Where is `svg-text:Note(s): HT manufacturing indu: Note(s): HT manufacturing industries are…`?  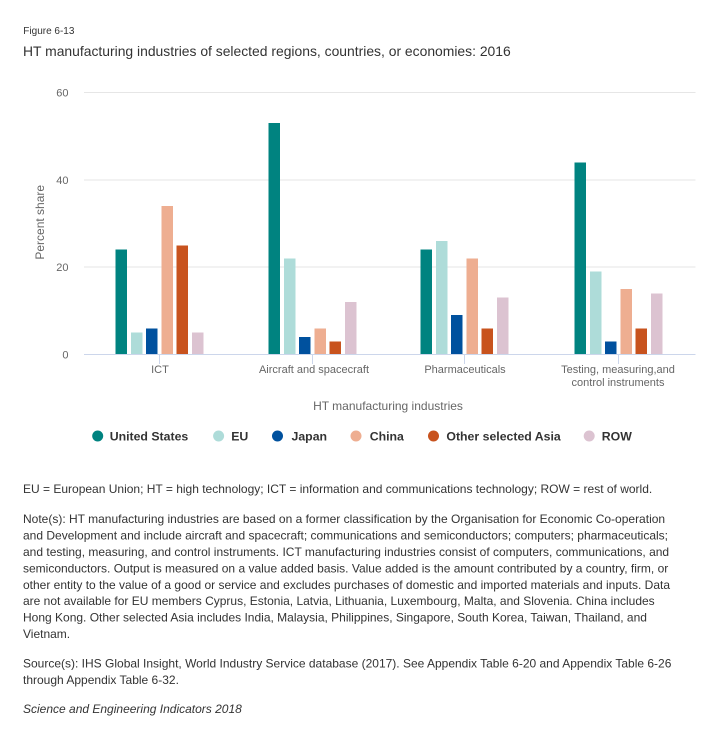
svg-text:Note(s): HT manufacturing indu: Note(s): HT manufacturing industries are… is located at coordinates (344, 519).